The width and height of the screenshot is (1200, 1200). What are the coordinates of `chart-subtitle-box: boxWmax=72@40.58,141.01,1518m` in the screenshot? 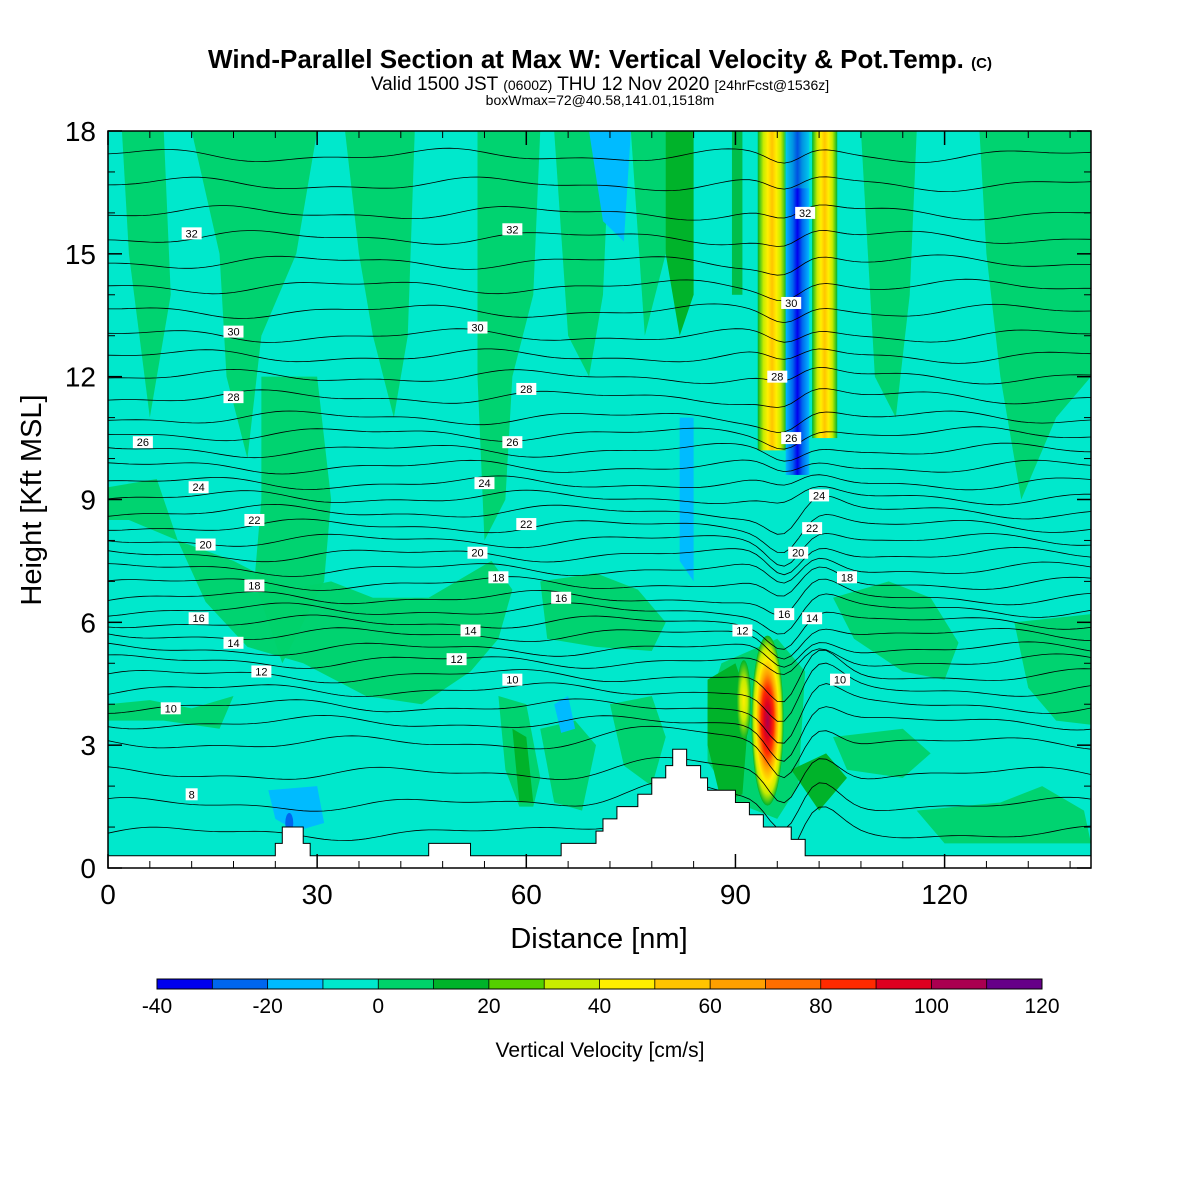 It's located at (600, 100).